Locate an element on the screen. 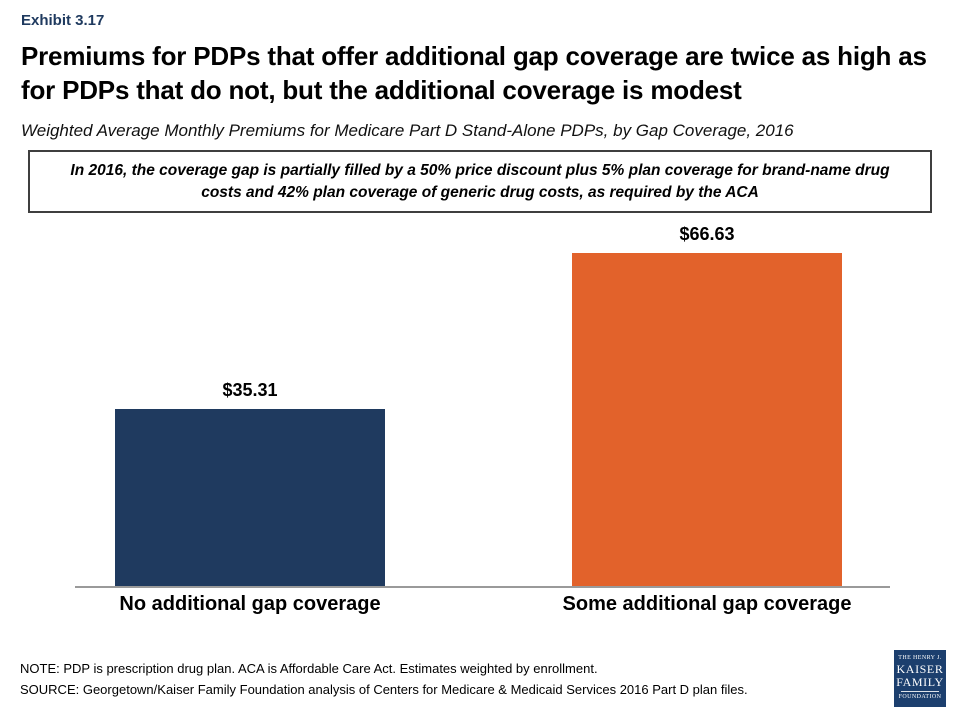  bar-value-label-0: $35.31 is located at coordinates (250, 390).